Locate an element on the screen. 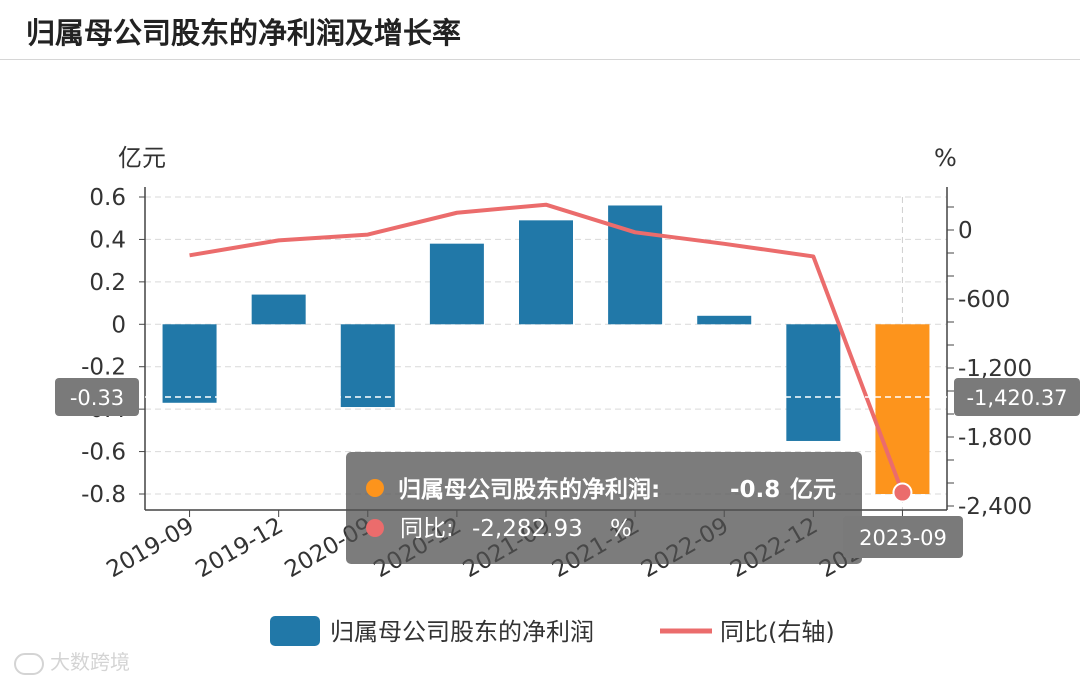 The width and height of the screenshot is (1080, 681). right-axis-tick-label: -2,400 is located at coordinates (995, 507).